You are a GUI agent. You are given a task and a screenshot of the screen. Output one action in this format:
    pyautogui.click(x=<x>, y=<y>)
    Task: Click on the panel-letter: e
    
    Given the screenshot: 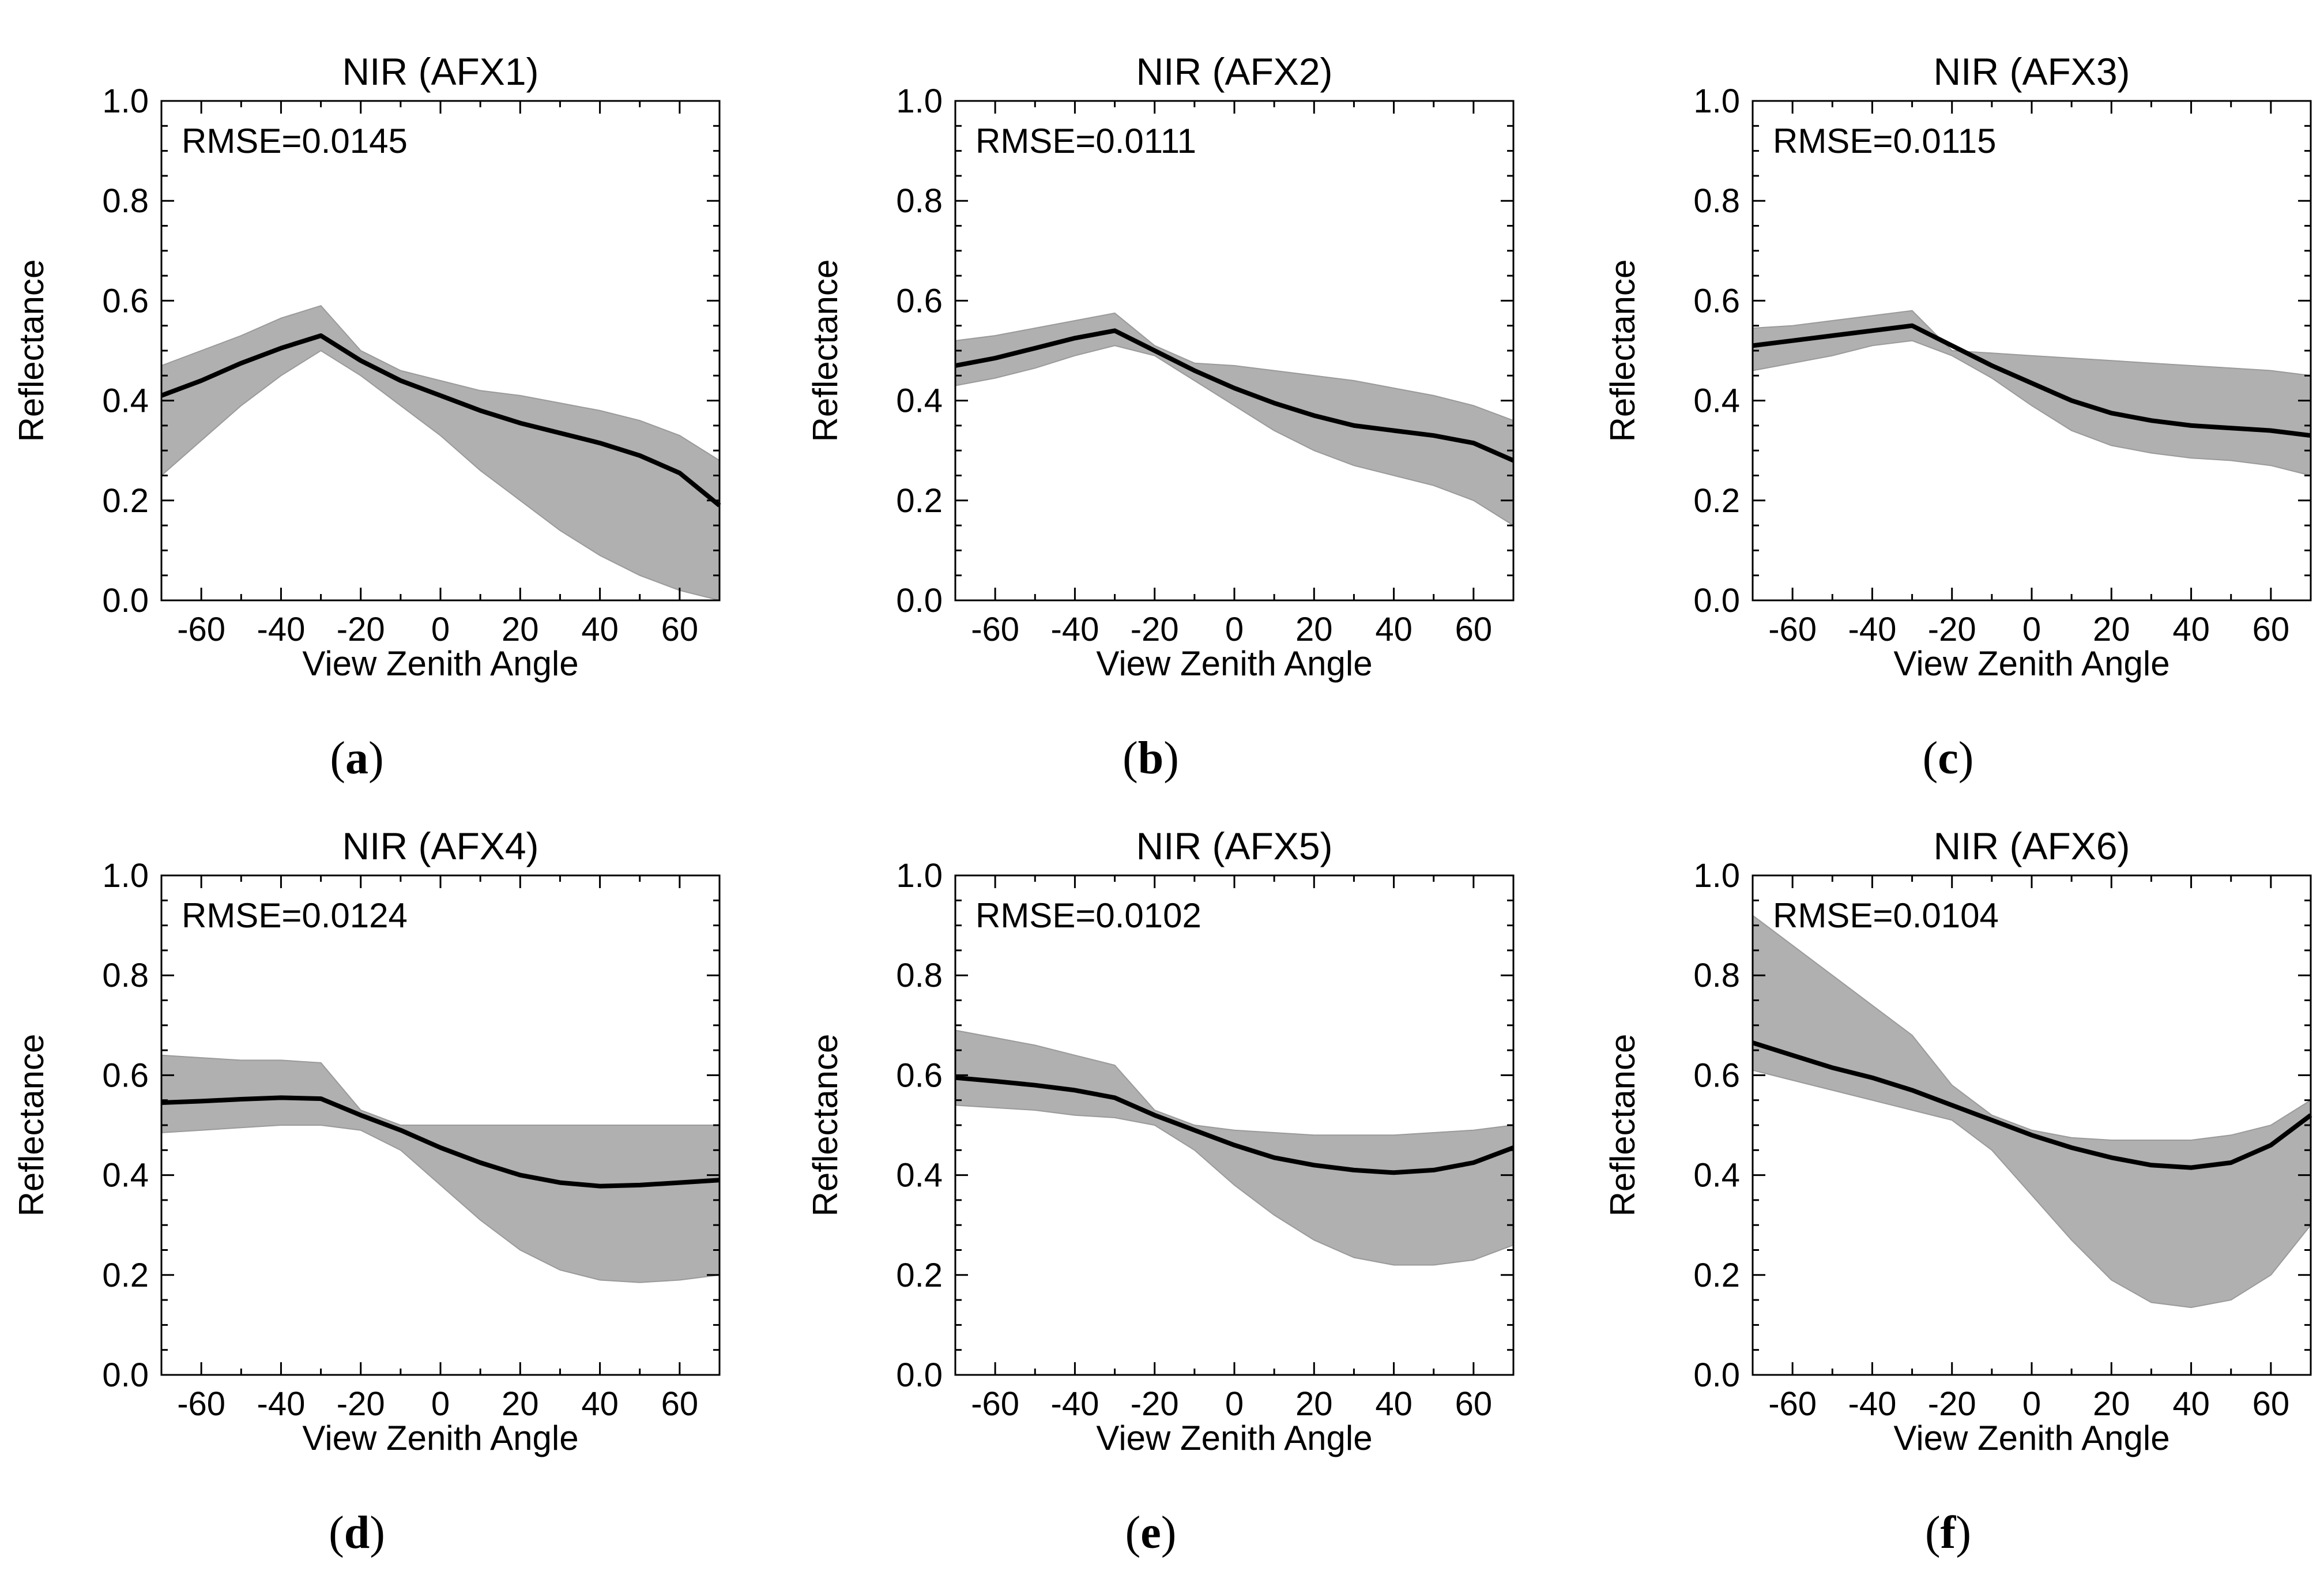 What is the action you would take?
    pyautogui.click(x=1150, y=1533)
    